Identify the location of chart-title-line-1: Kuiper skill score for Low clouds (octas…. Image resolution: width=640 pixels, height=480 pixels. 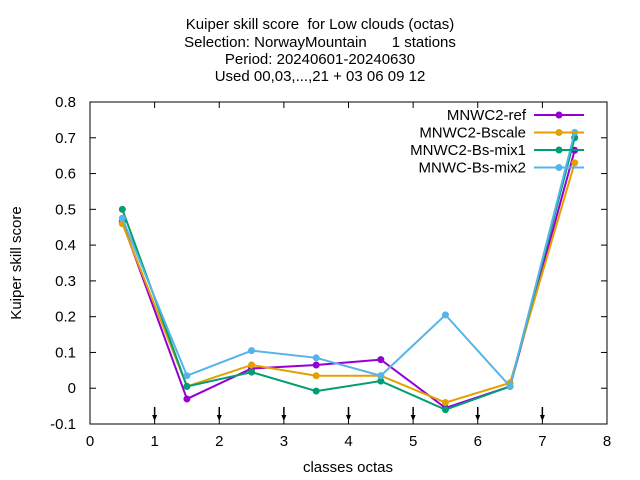
(320, 24).